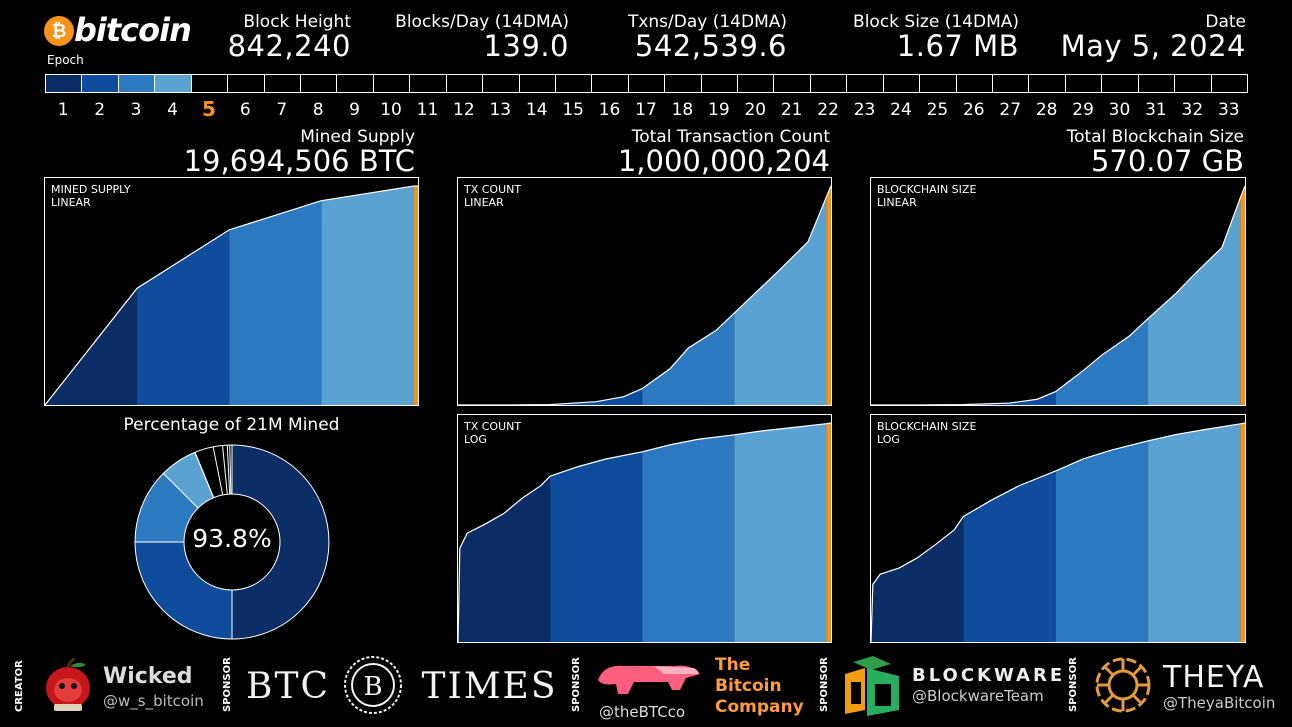 This screenshot has height=727, width=1292. I want to click on epoch-number-2: 2, so click(100, 110).